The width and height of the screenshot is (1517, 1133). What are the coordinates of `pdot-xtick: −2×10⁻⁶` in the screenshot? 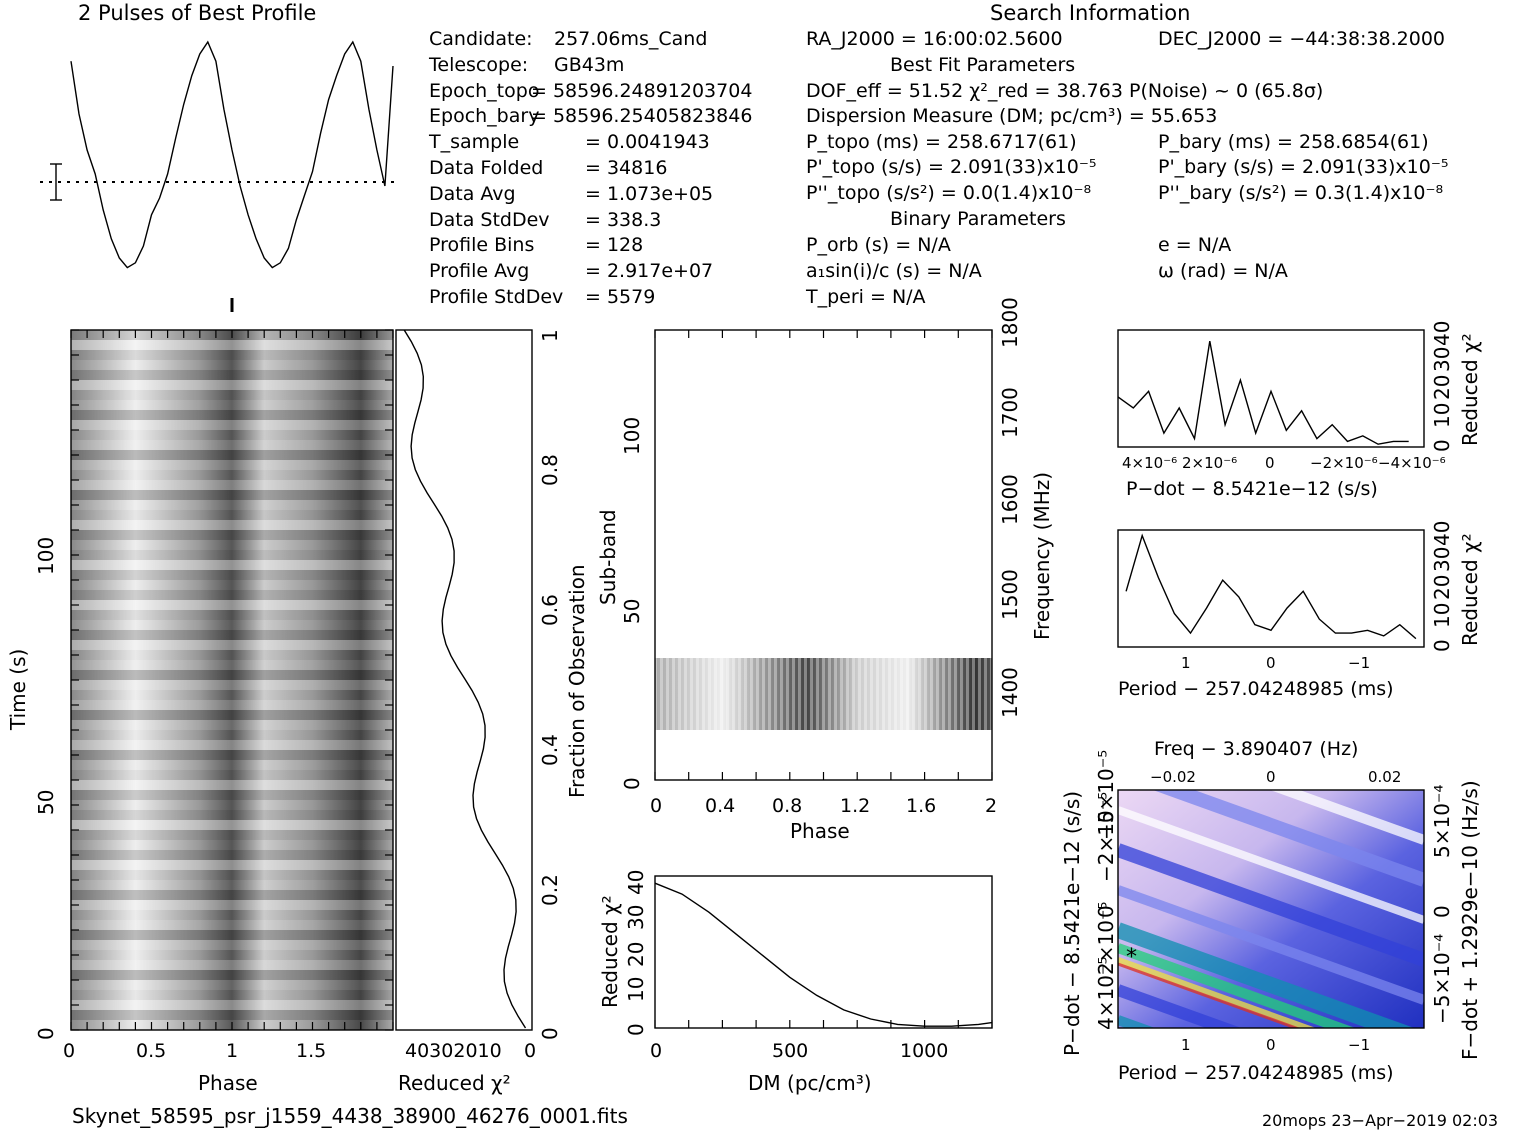 It's located at (1344, 463).